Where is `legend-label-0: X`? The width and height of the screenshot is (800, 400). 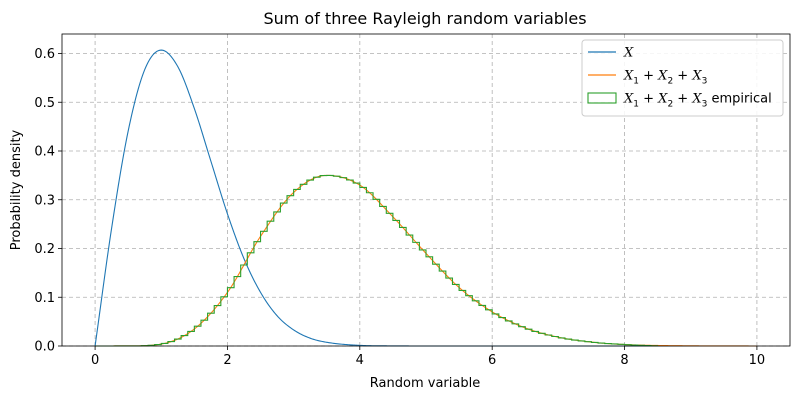
legend-label-0: X is located at coordinates (628, 53).